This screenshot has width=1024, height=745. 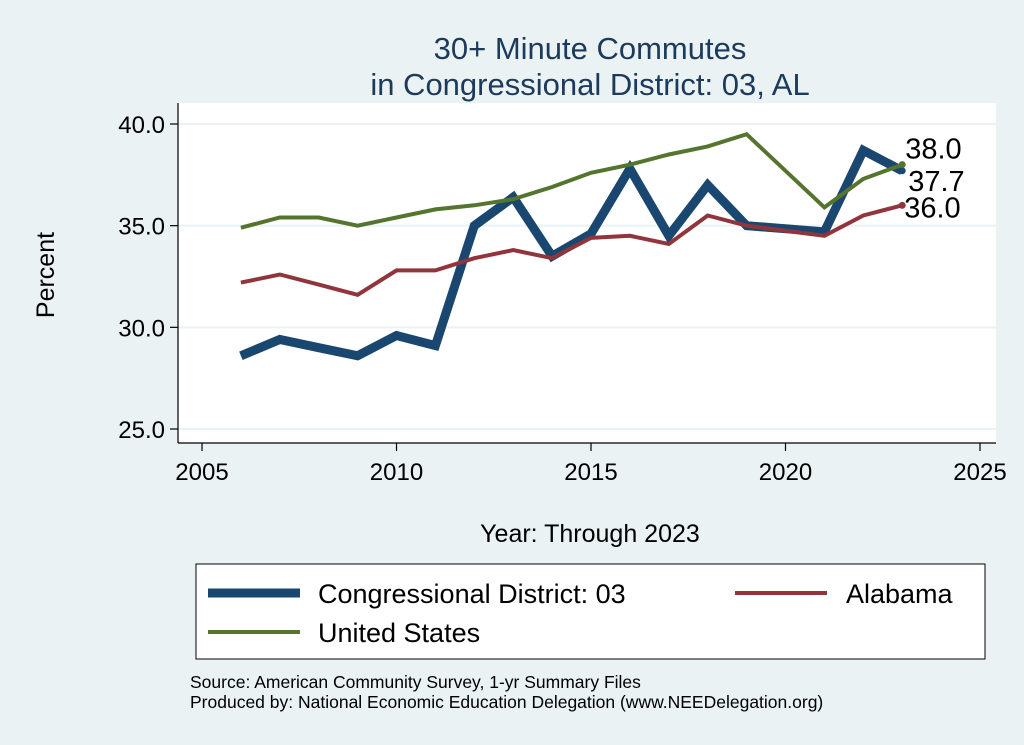 I want to click on chart-title-line-1: 30+ Minute Commutes, so click(x=590, y=48).